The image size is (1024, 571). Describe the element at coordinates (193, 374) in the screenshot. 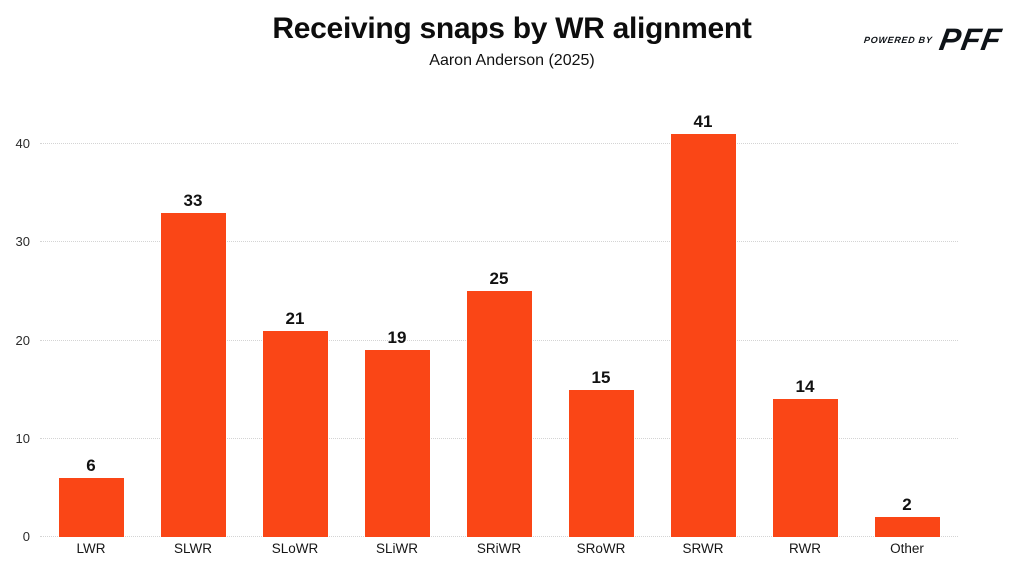

I see `bar-SLWR` at that location.